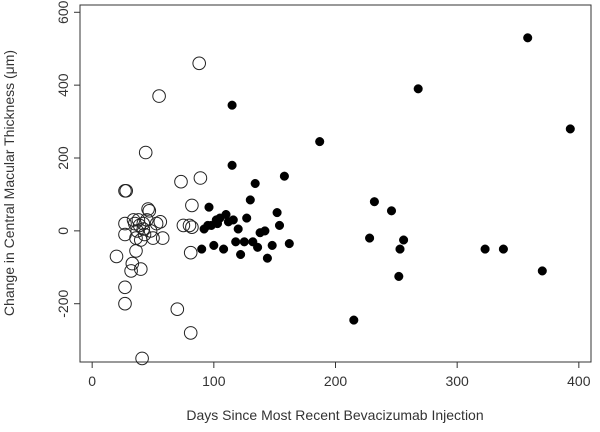 The height and width of the screenshot is (432, 600). Describe the element at coordinates (457, 381) in the screenshot. I see `x-tick-label: 300` at that location.